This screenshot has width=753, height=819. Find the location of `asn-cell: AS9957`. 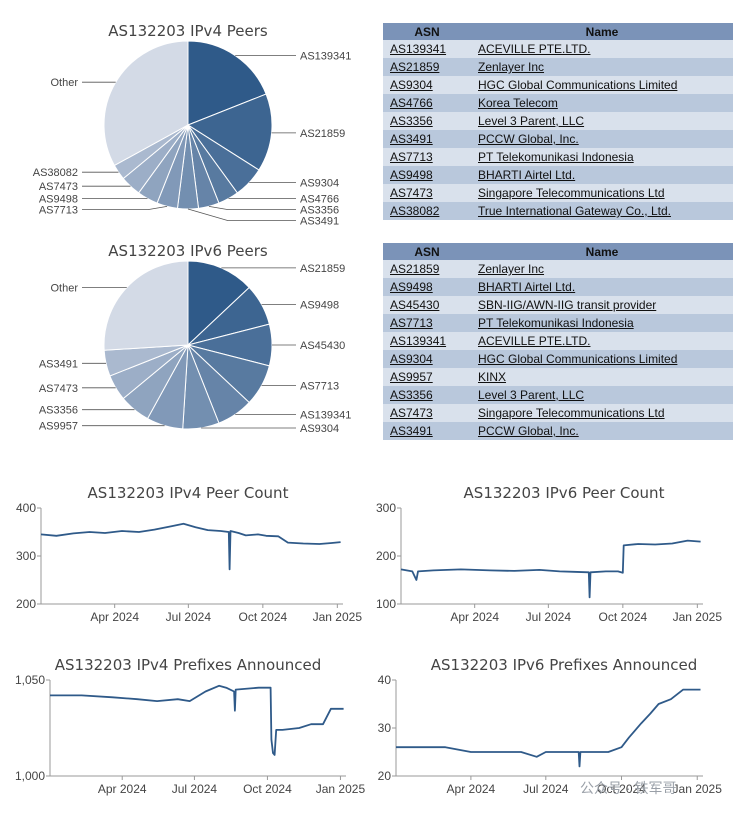

asn-cell: AS9957 is located at coordinates (427, 377).